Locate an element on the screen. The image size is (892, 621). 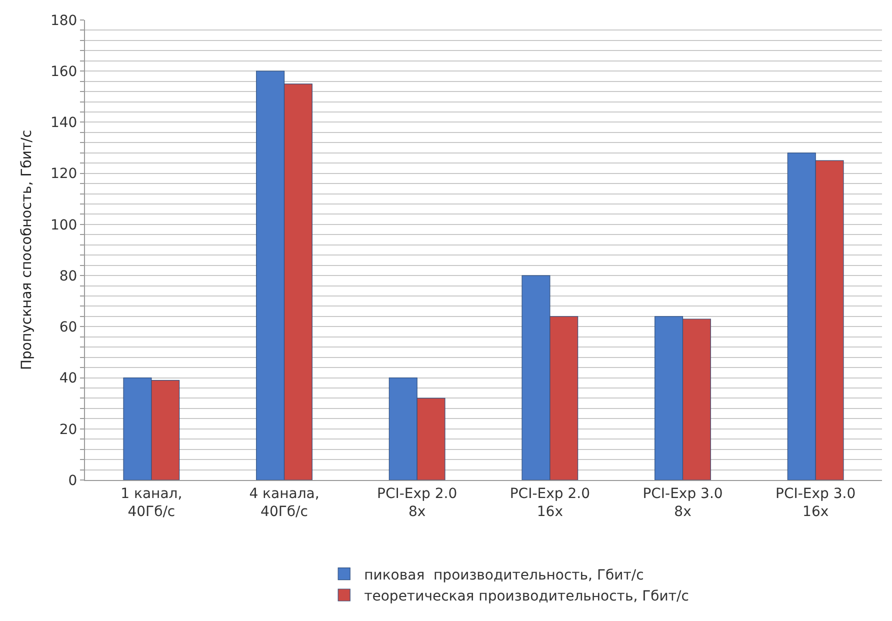
x-tick-label: 4 канала, 40Гб/с is located at coordinates (284, 503).